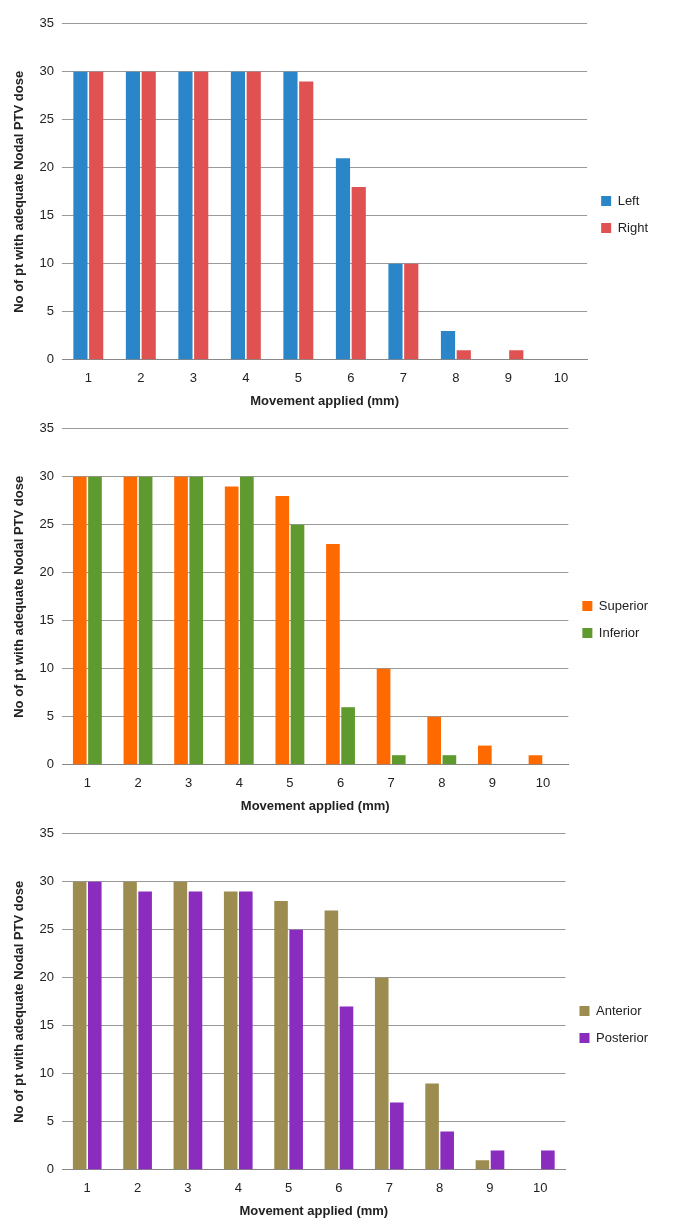 This screenshot has width=676, height=1231. I want to click on y-tick-label: 0, so click(50, 359).